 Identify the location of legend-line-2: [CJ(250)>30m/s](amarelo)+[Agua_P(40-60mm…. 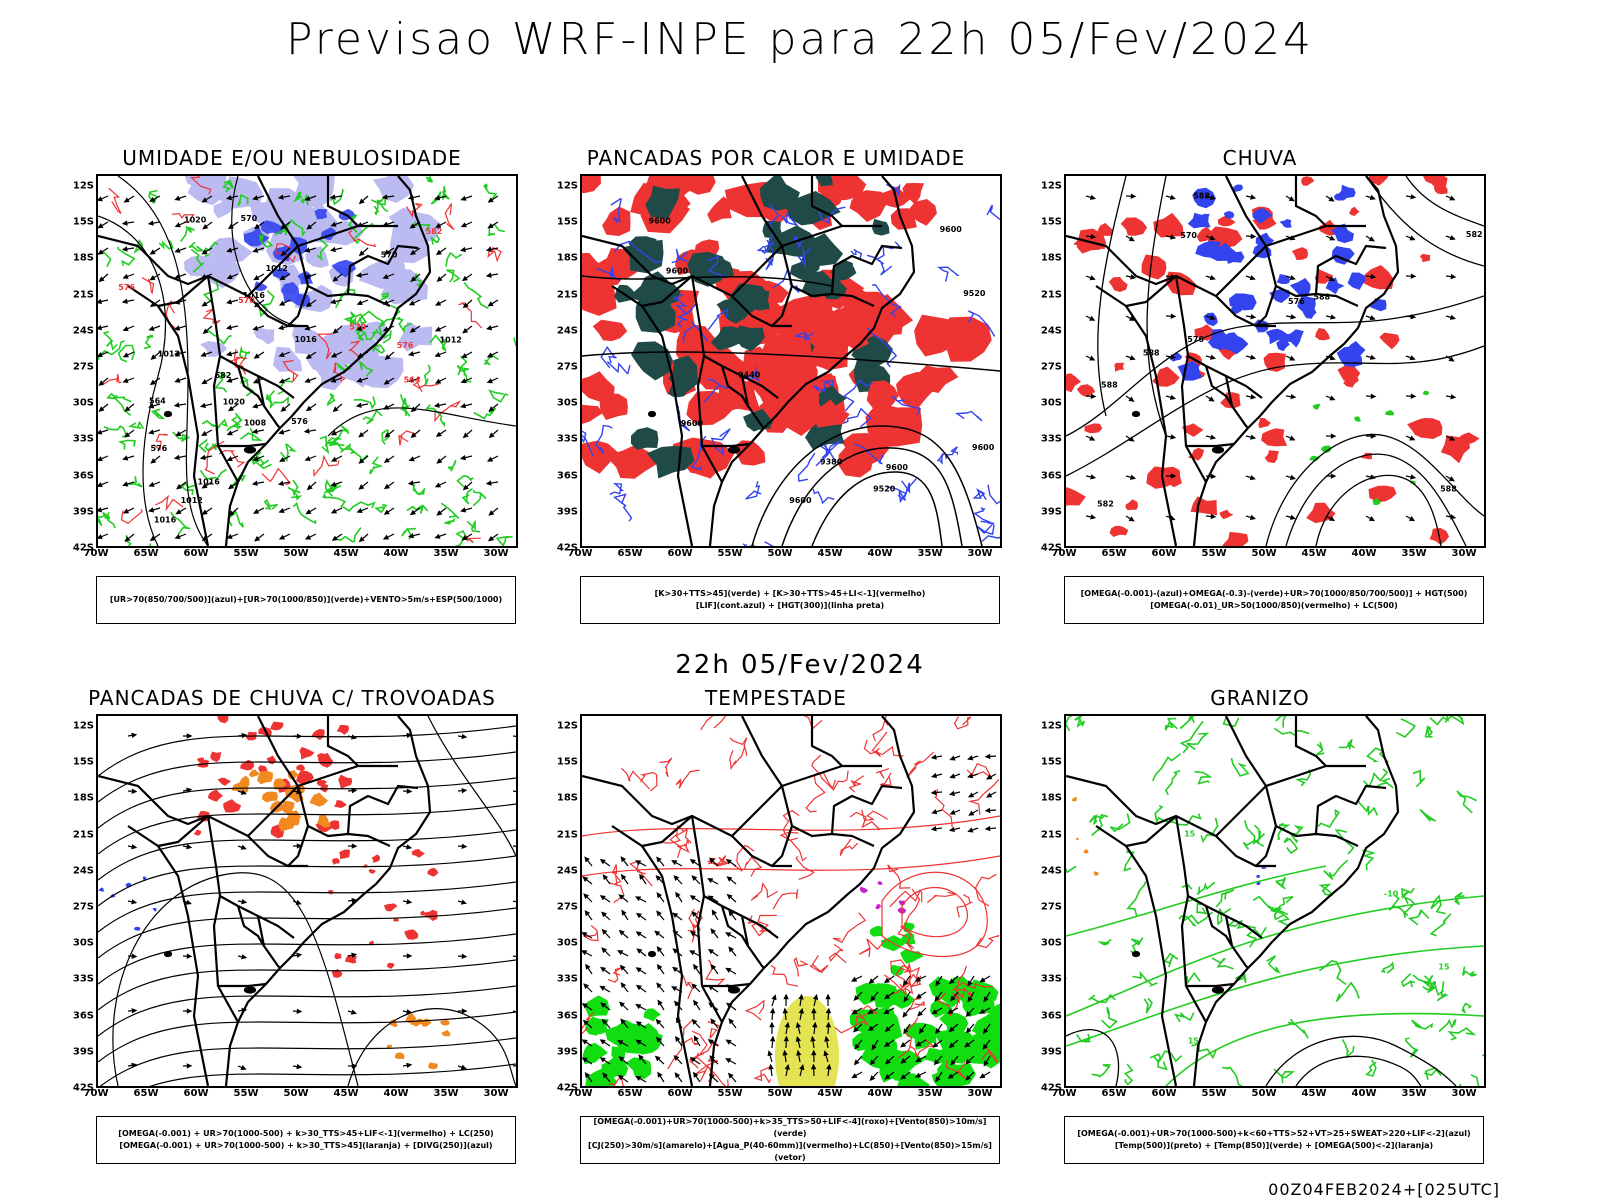
(790, 1151).